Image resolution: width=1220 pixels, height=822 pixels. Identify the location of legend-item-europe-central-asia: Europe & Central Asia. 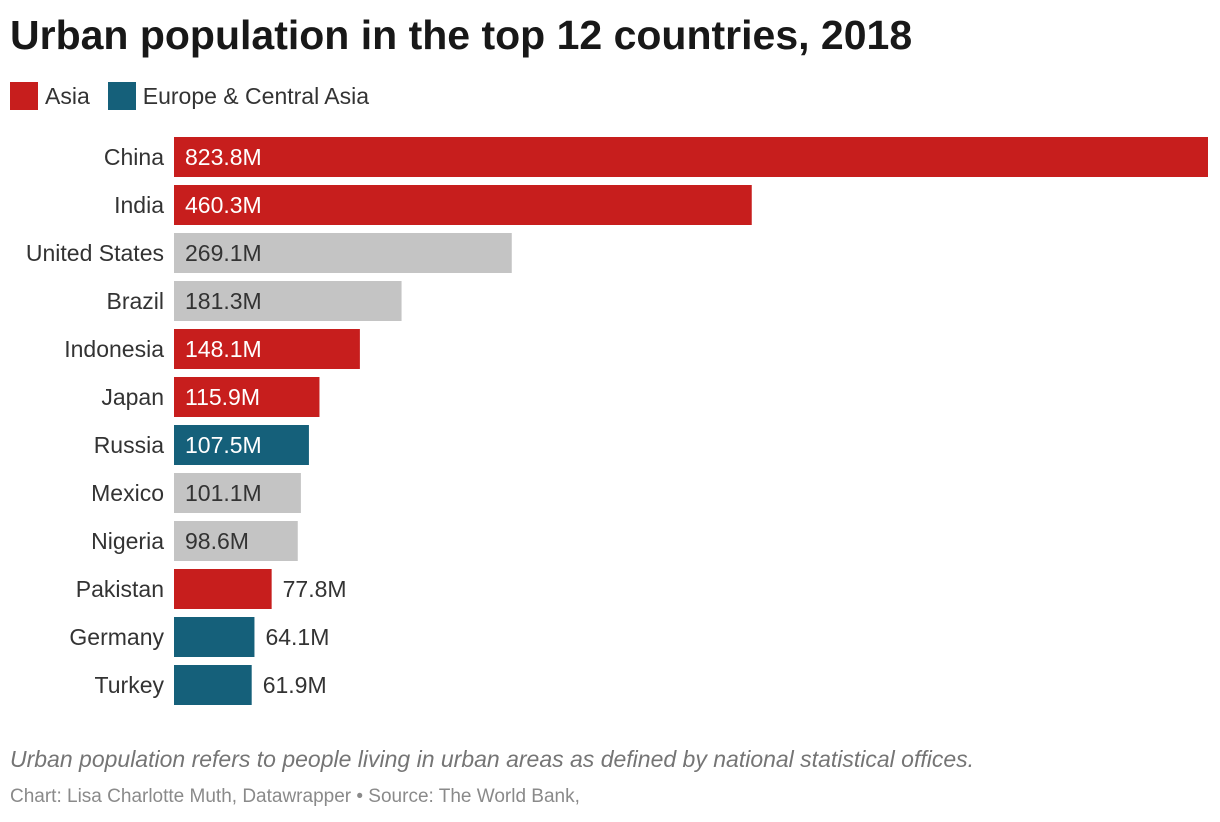
(238, 96).